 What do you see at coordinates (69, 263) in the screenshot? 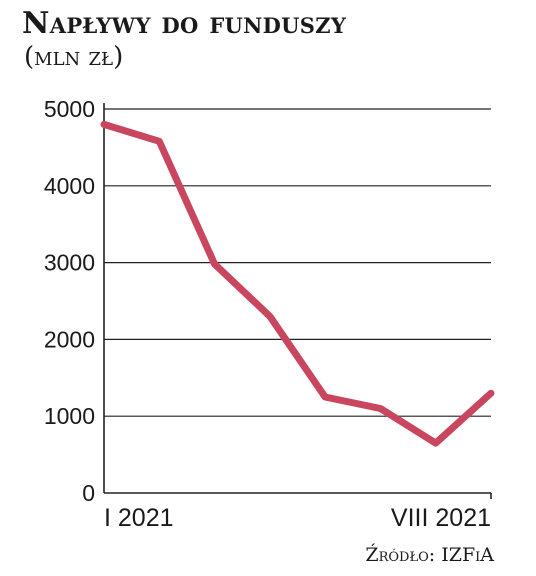
I see `y-tick-label: 3000` at bounding box center [69, 263].